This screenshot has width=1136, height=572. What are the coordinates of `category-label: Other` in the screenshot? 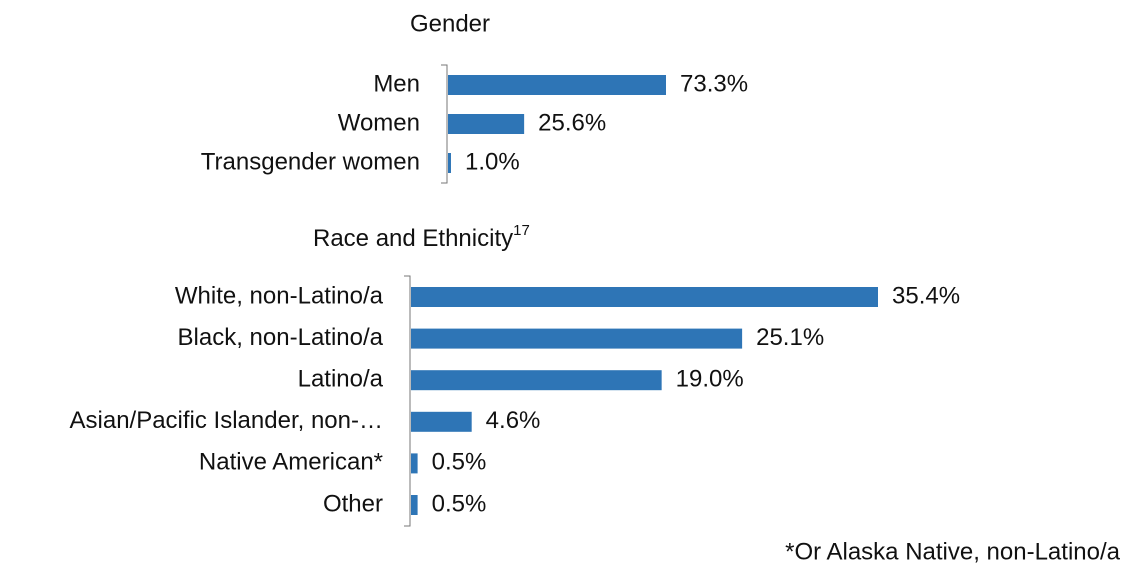 It's located at (353, 503).